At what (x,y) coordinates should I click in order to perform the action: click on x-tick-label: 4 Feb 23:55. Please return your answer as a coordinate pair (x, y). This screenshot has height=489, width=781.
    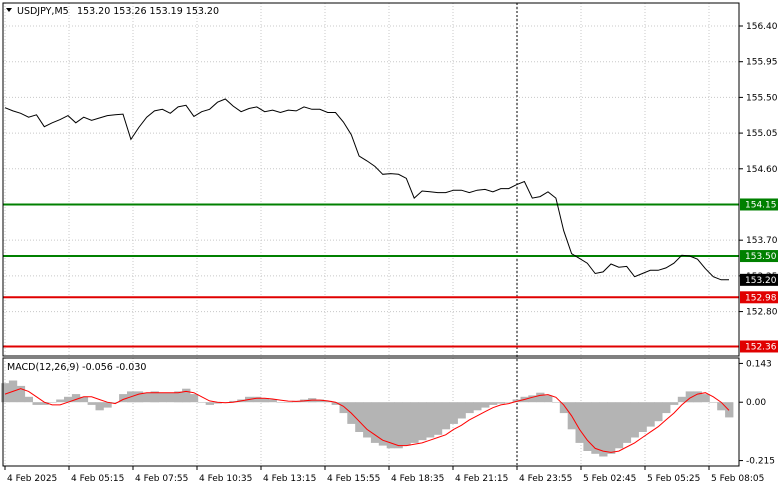
    Looking at the image, I should click on (545, 479).